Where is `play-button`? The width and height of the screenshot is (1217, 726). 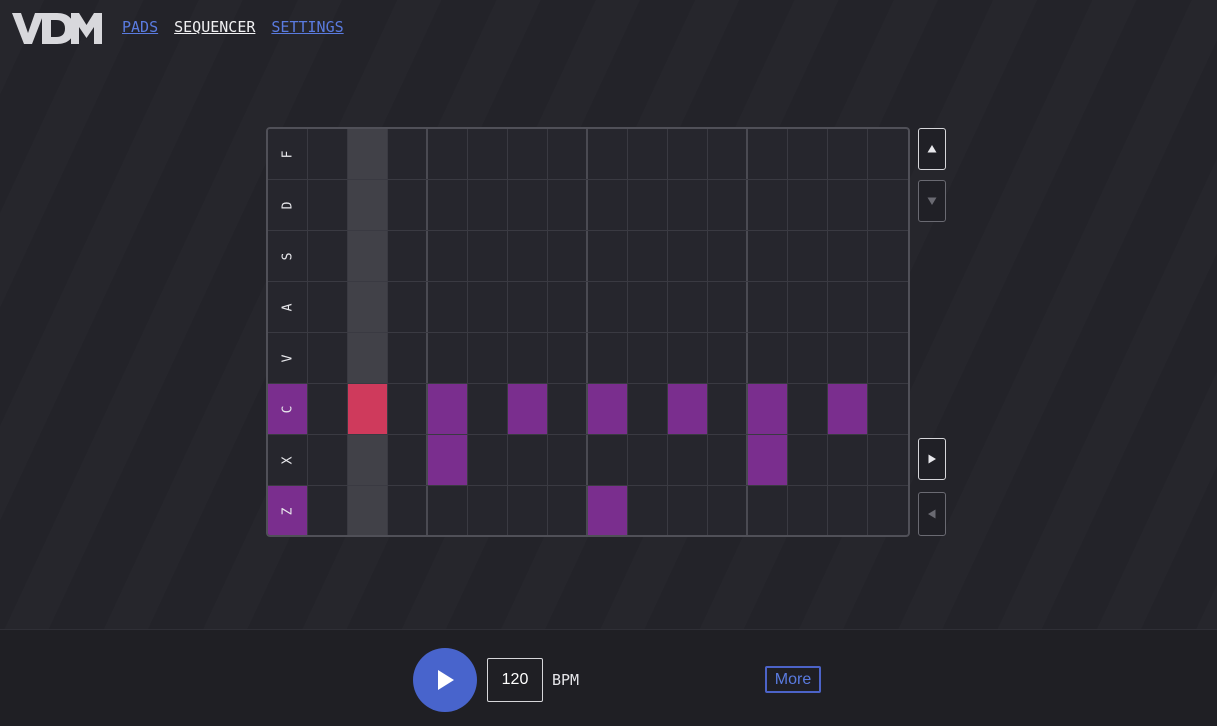
play-button is located at coordinates (445, 680).